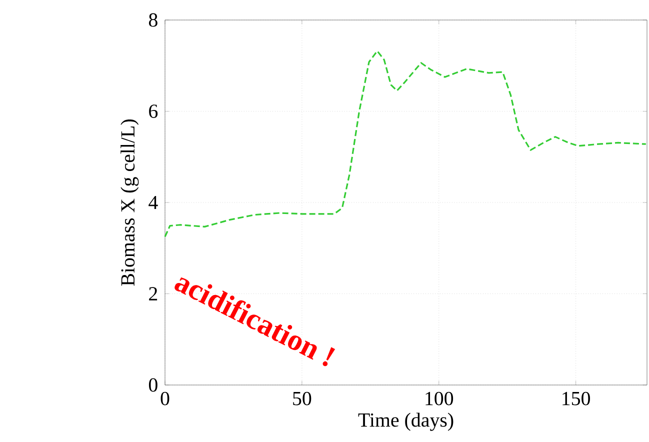 This screenshot has height=442, width=649. Describe the element at coordinates (406, 421) in the screenshot. I see `x-axis-title: Time (days)` at that location.